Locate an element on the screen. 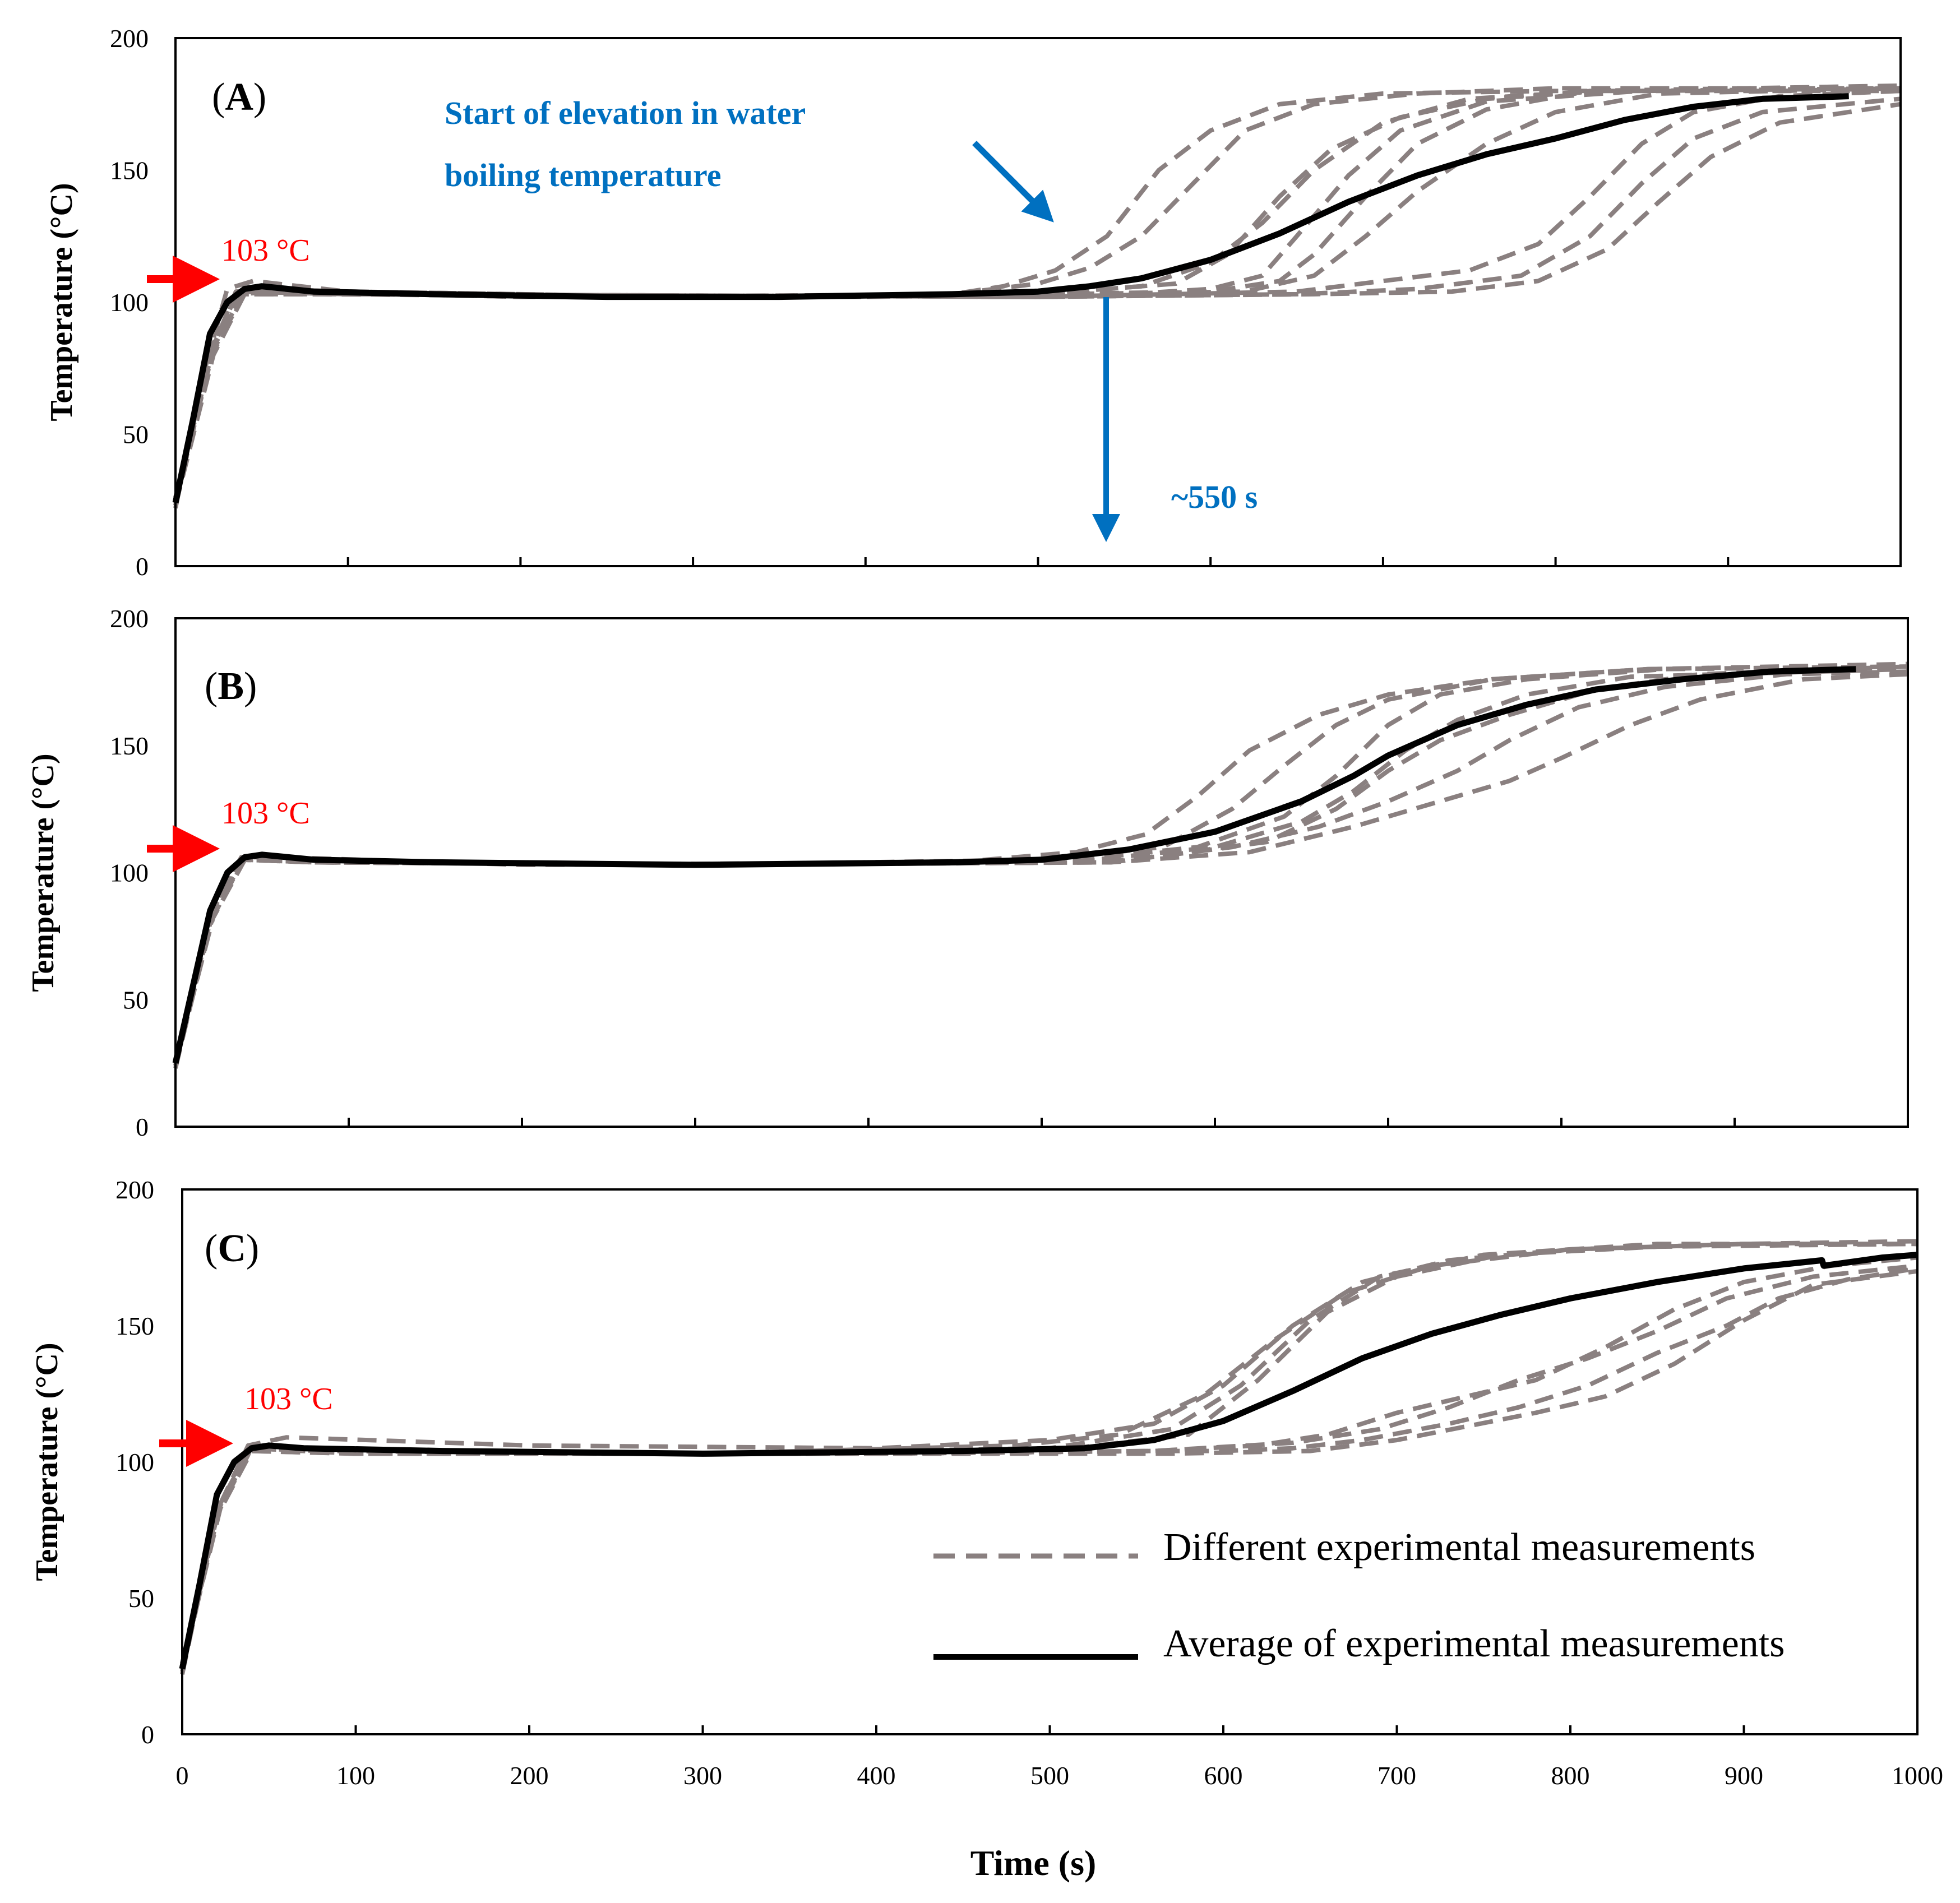 The height and width of the screenshot is (1903, 1960). x-tick-label: 700 is located at coordinates (1396, 1775).